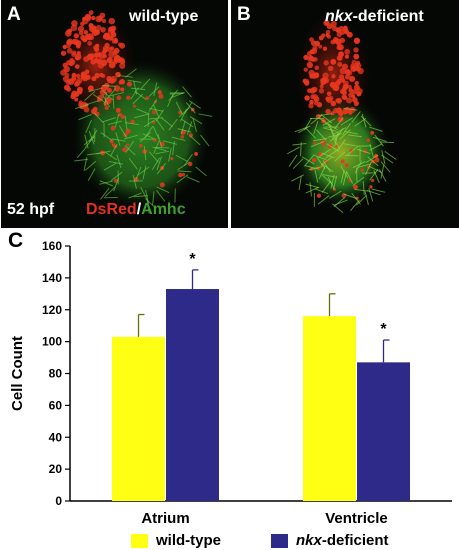 The height and width of the screenshot is (550, 459). What do you see at coordinates (56, 469) in the screenshot?
I see `y-tick-label: 20` at bounding box center [56, 469].